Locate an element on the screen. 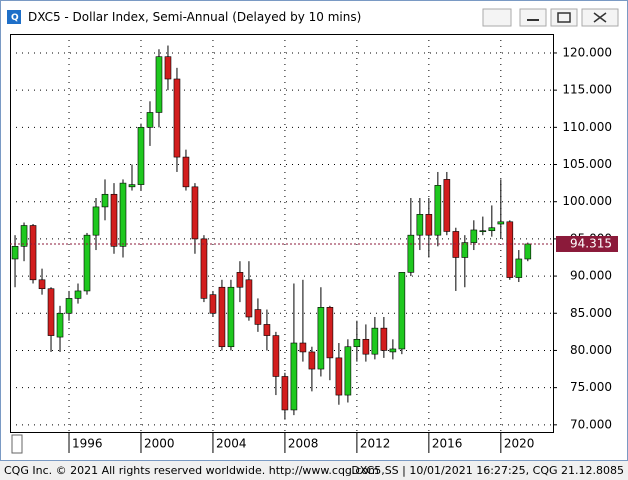 The width and height of the screenshot is (628, 480). y-tick-label: 75.000 is located at coordinates (591, 387).